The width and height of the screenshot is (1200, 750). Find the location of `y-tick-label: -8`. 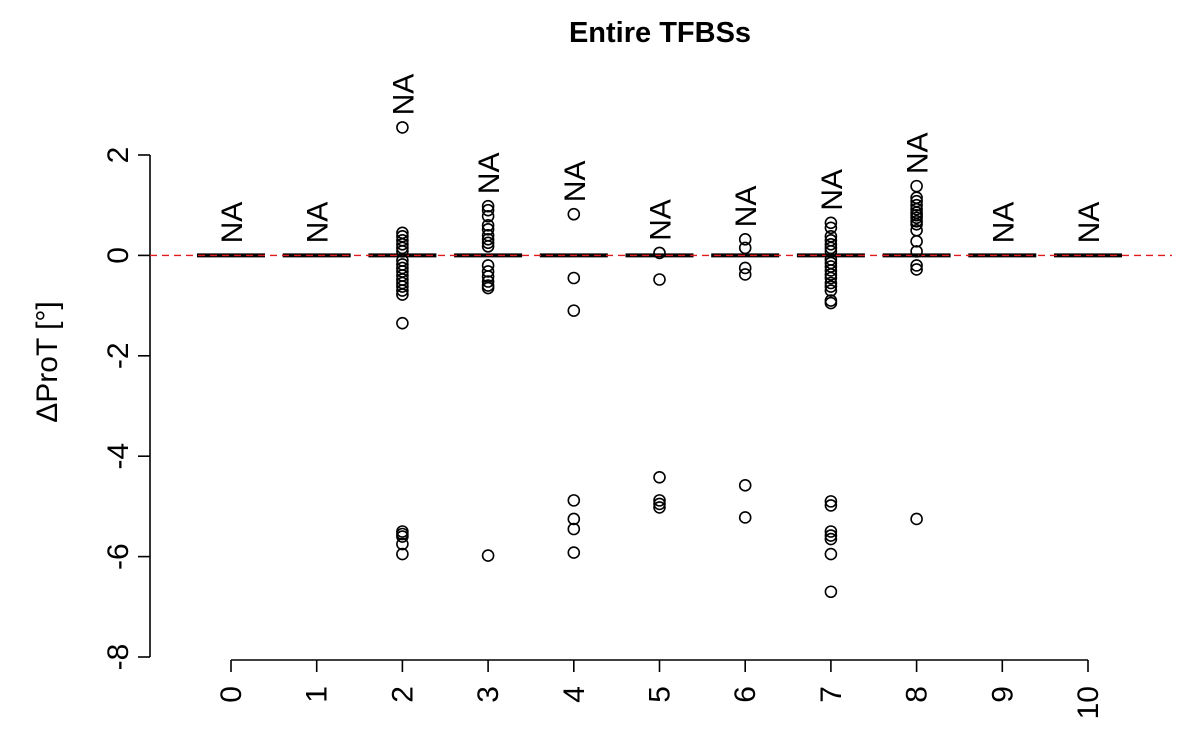

y-tick-label: -8 is located at coordinates (118, 657).